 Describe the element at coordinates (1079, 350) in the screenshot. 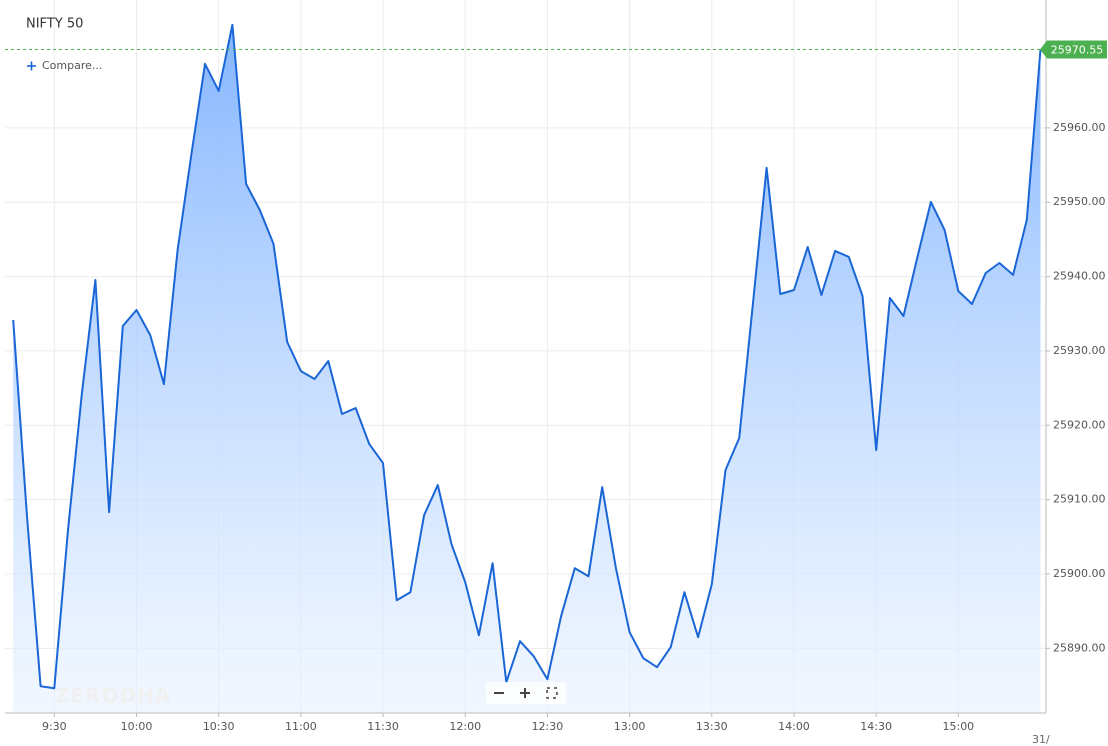

I see `y-tick-label: 25930.00` at that location.